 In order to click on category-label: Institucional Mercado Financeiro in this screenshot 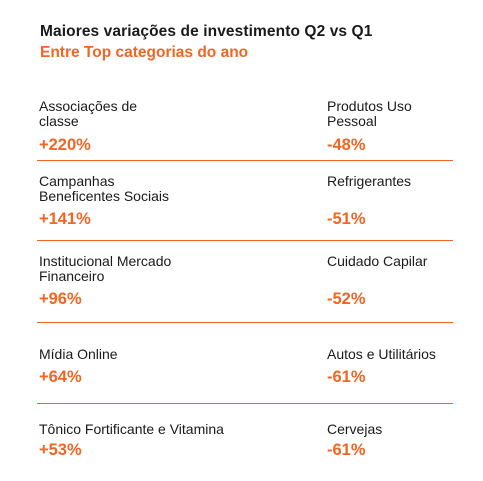, I will do `click(105, 268)`.